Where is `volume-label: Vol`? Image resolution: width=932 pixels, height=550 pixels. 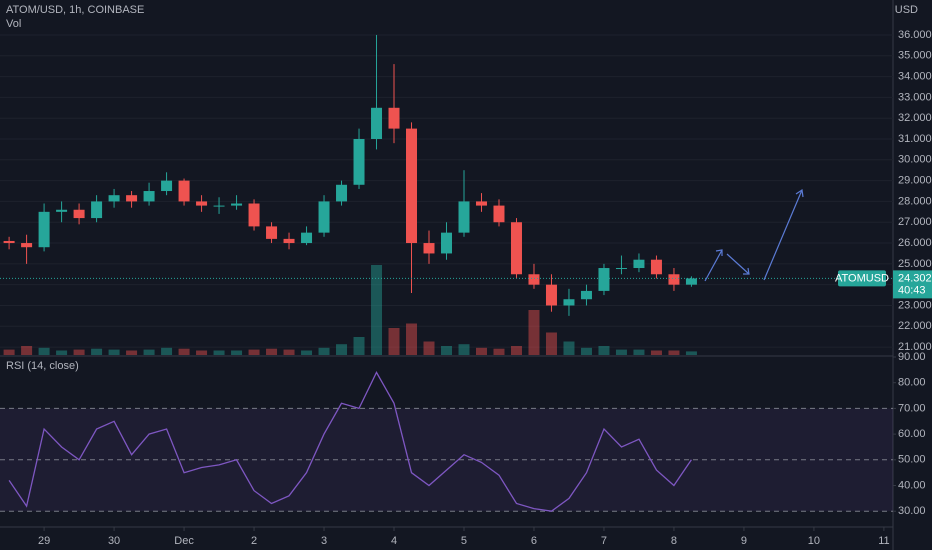
volume-label: Vol is located at coordinates (13, 24).